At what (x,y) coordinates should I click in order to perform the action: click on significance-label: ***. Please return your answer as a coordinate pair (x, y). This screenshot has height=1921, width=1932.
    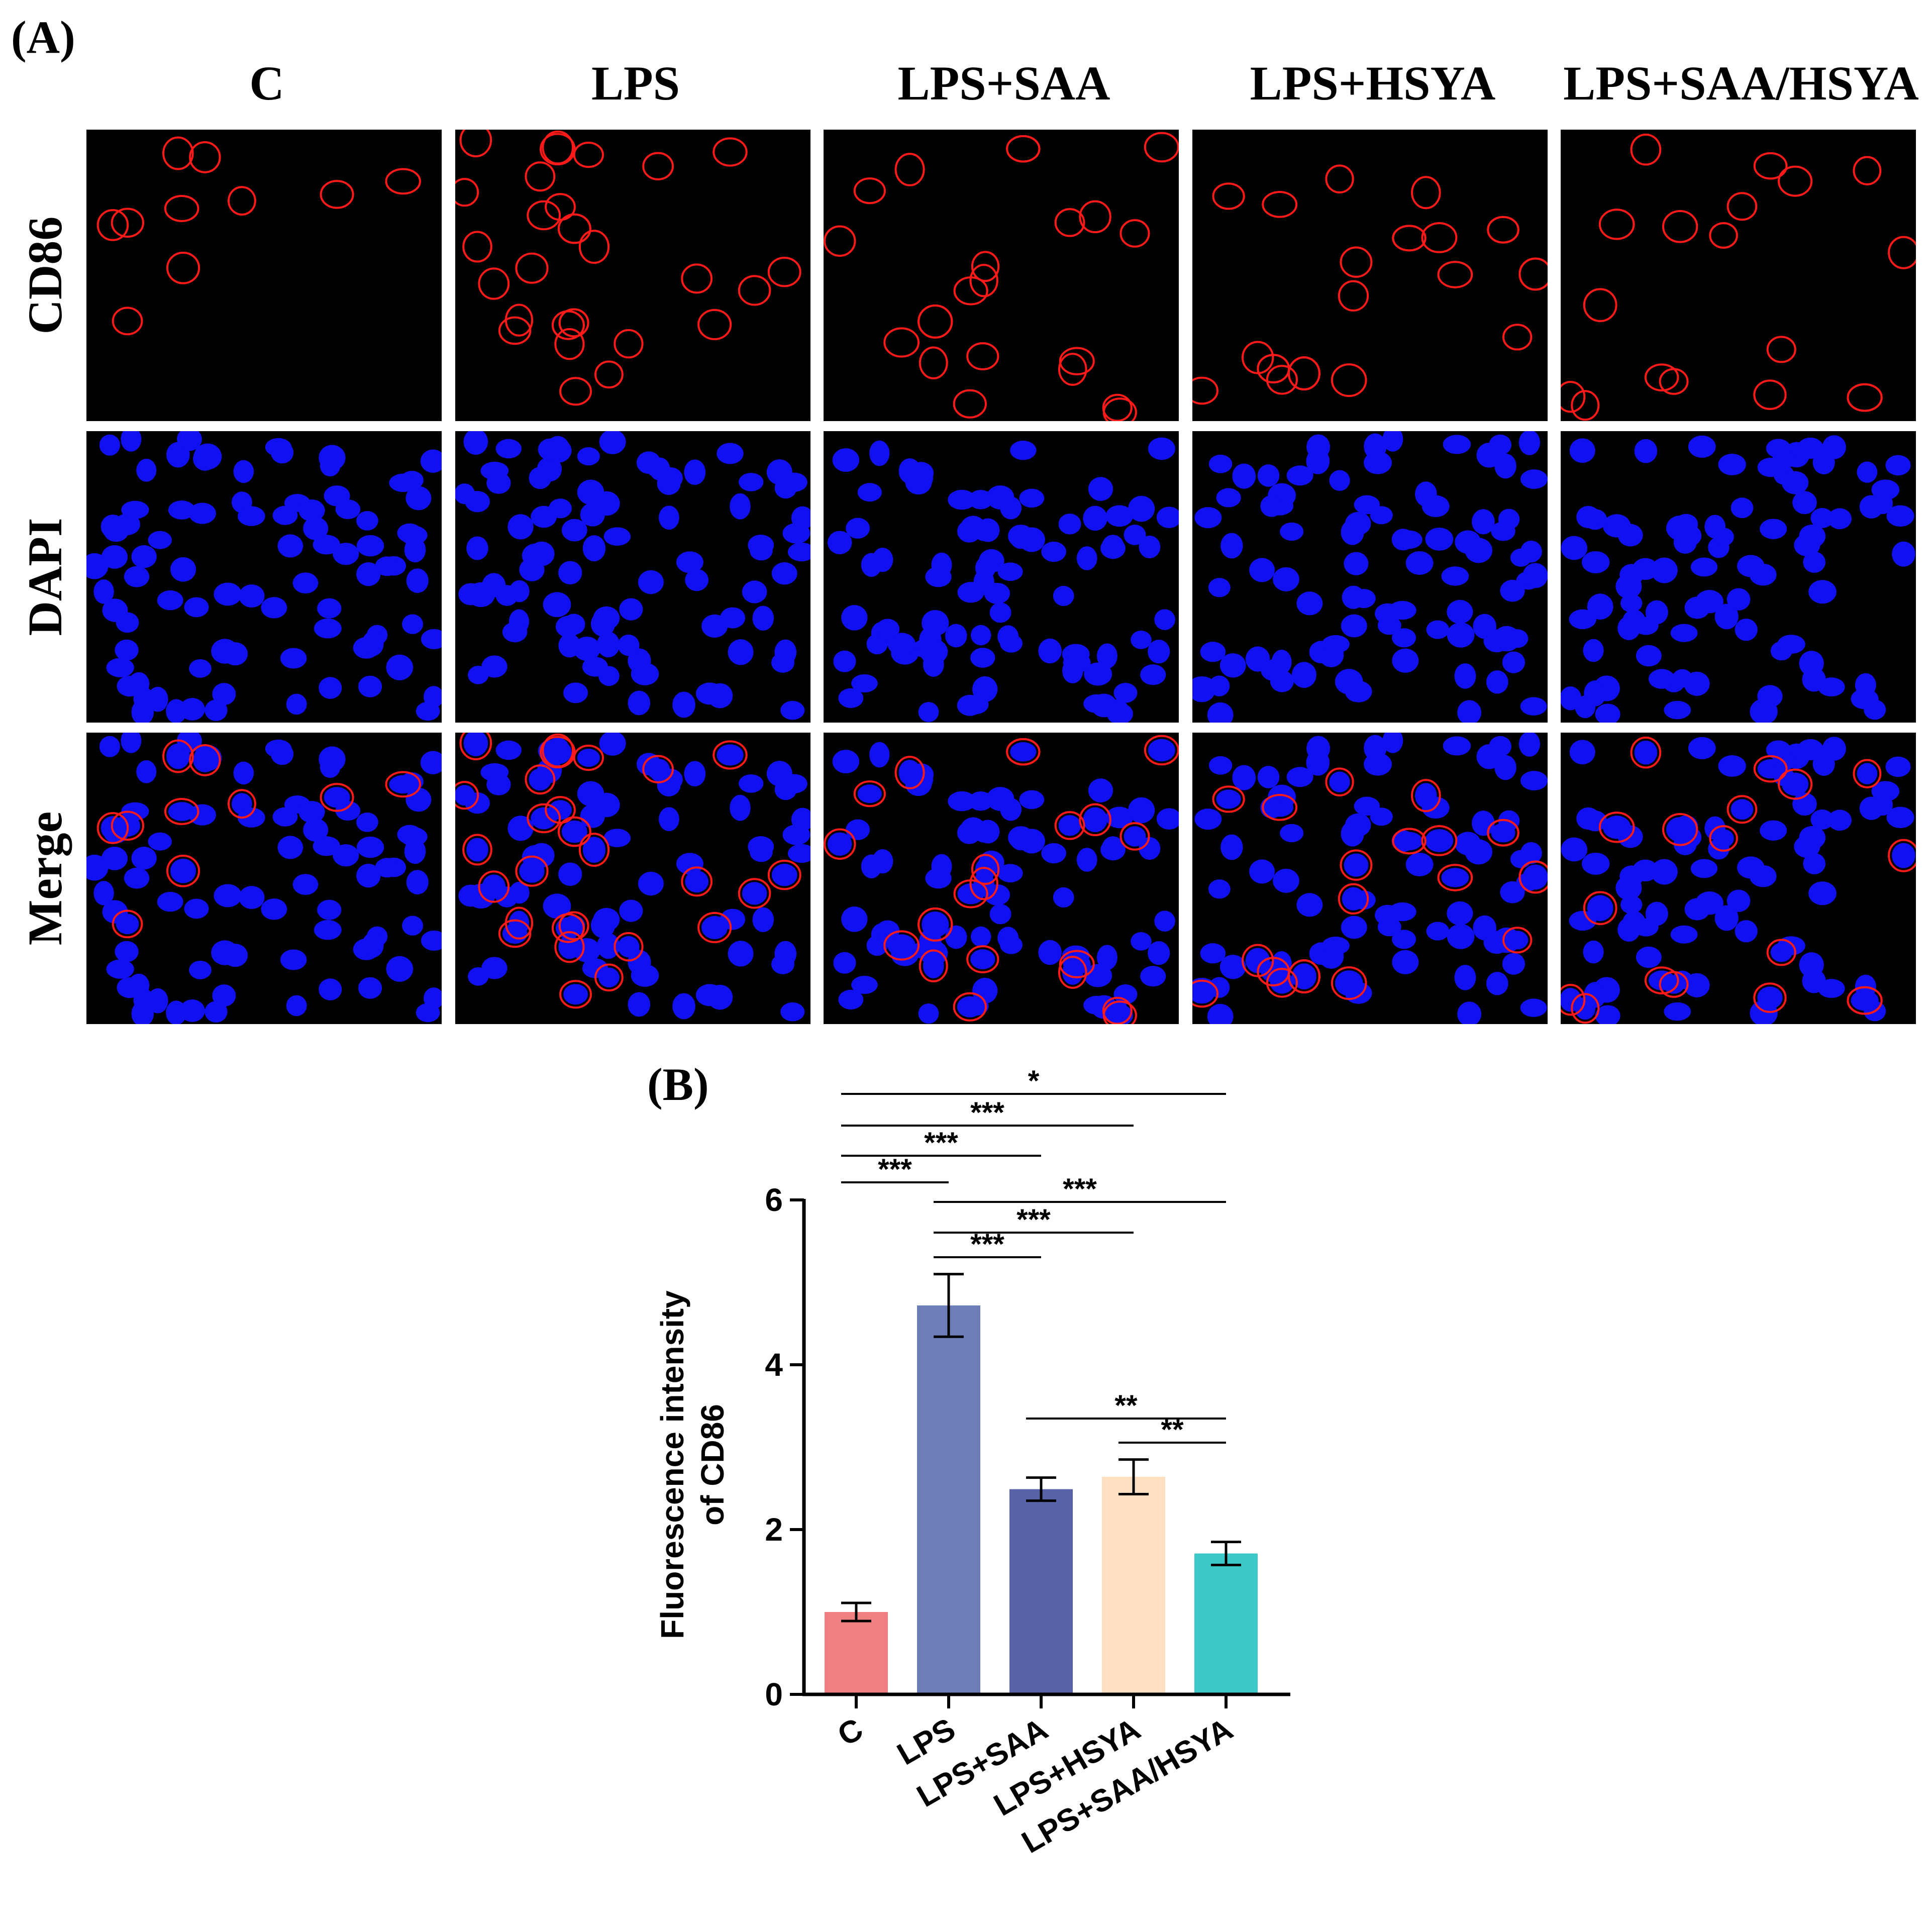
    Looking at the image, I should click on (987, 1244).